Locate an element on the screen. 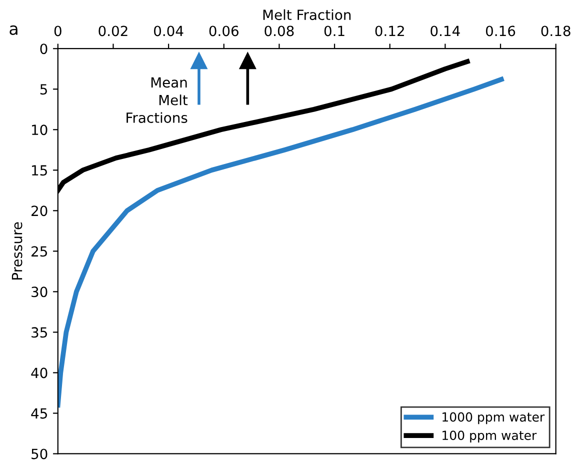  y-tick-label: 45 is located at coordinates (39, 413).